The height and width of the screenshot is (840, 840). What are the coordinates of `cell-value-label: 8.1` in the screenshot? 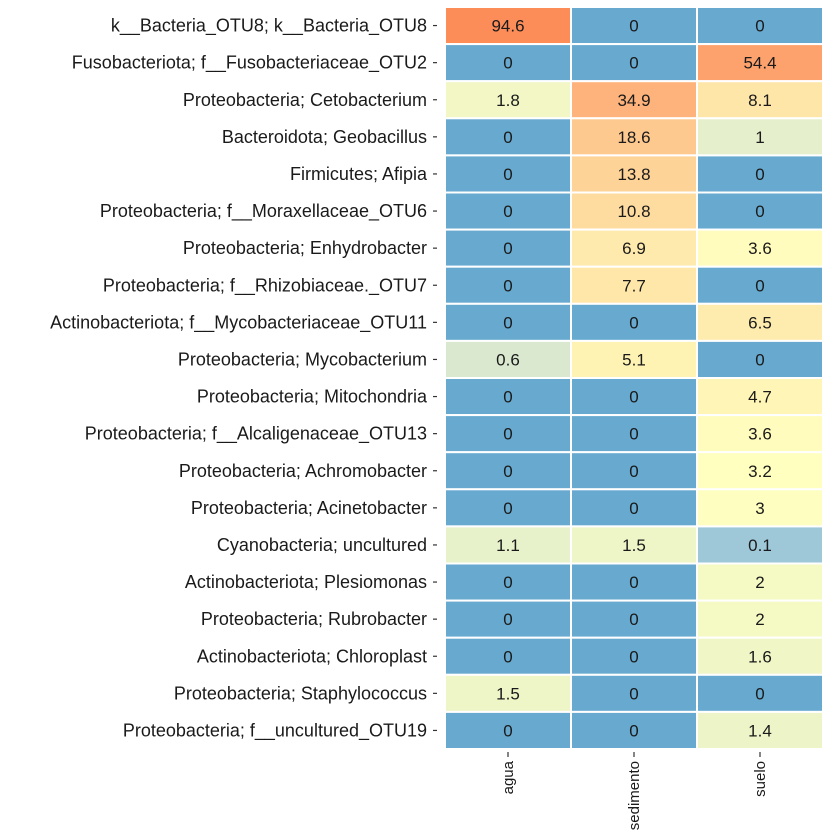 It's located at (760, 100).